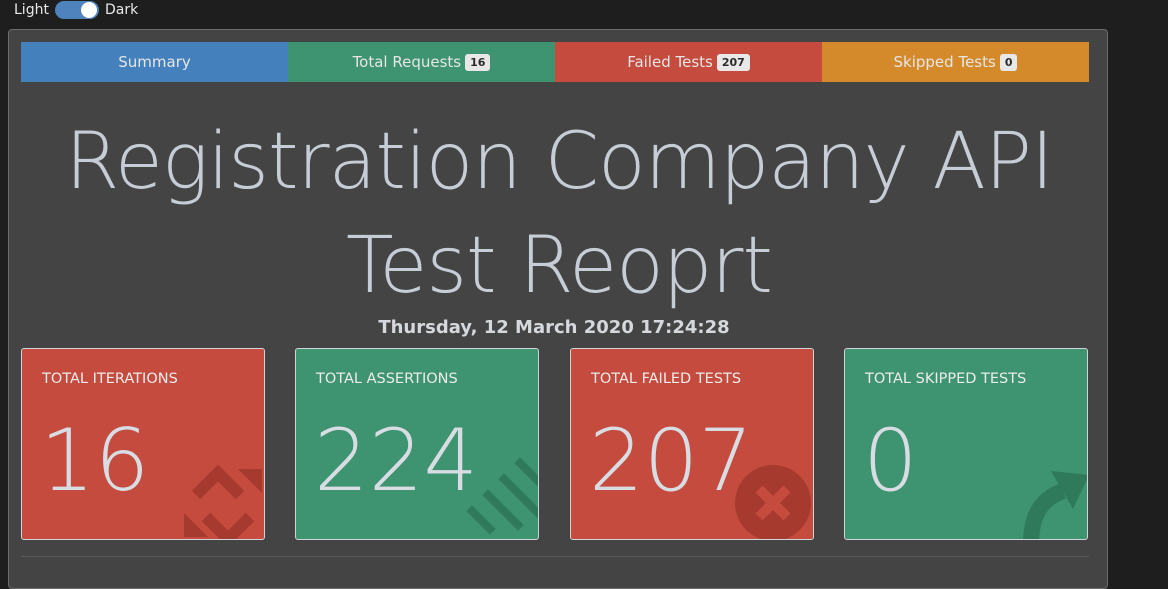 Image resolution: width=1168 pixels, height=589 pixels. I want to click on tab-failed-tests: Failed Tests 207, so click(688, 62).